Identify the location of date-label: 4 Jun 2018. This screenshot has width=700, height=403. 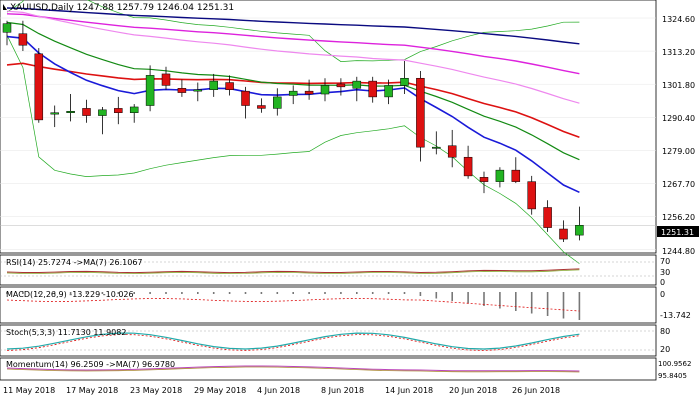
(278, 390).